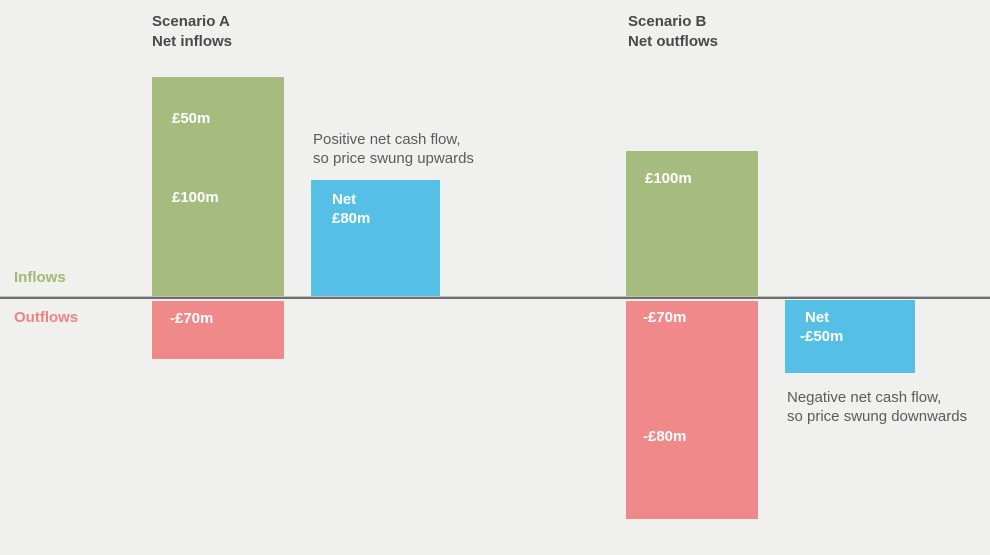  I want to click on zero-baseline, so click(495, 297).